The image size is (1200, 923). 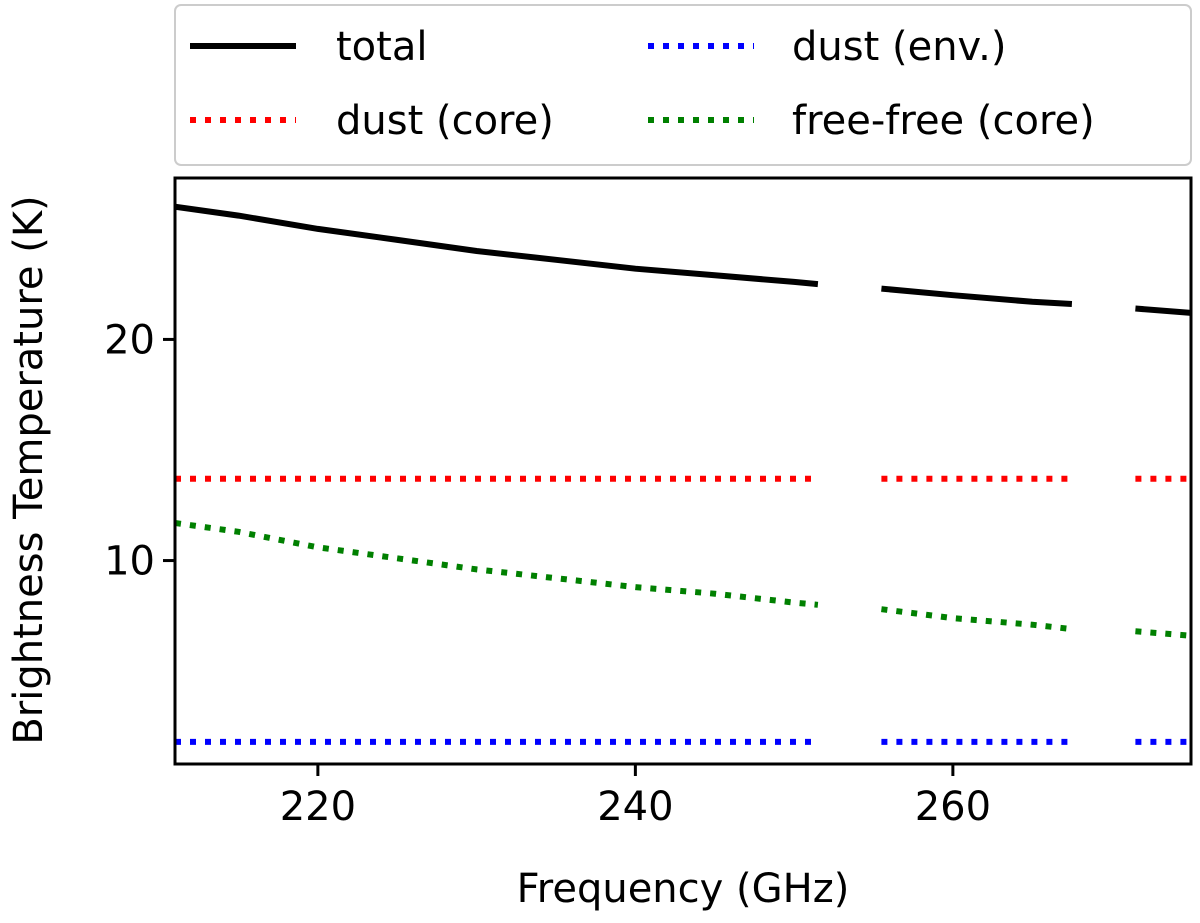 What do you see at coordinates (129, 340) in the screenshot?
I see `y-tick-label-20: 20` at bounding box center [129, 340].